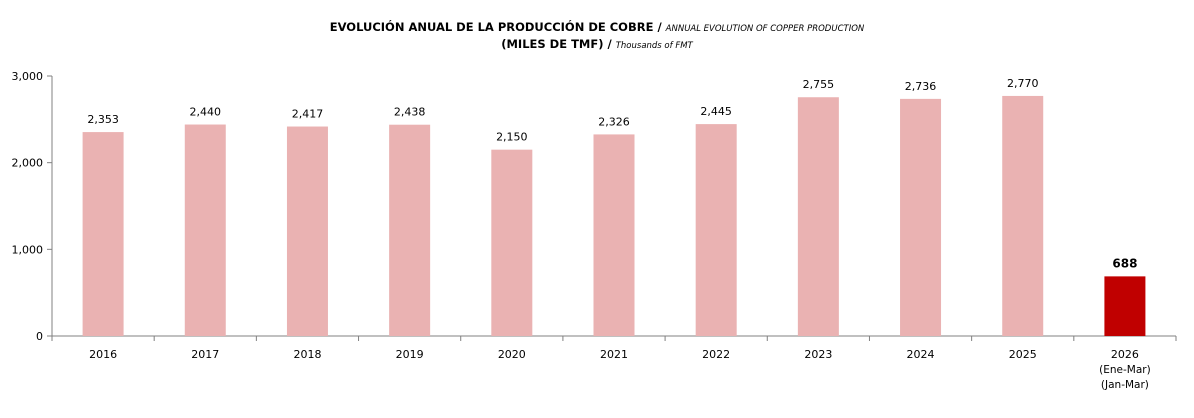  I want to click on x-tick-label: 2022, so click(716, 354).